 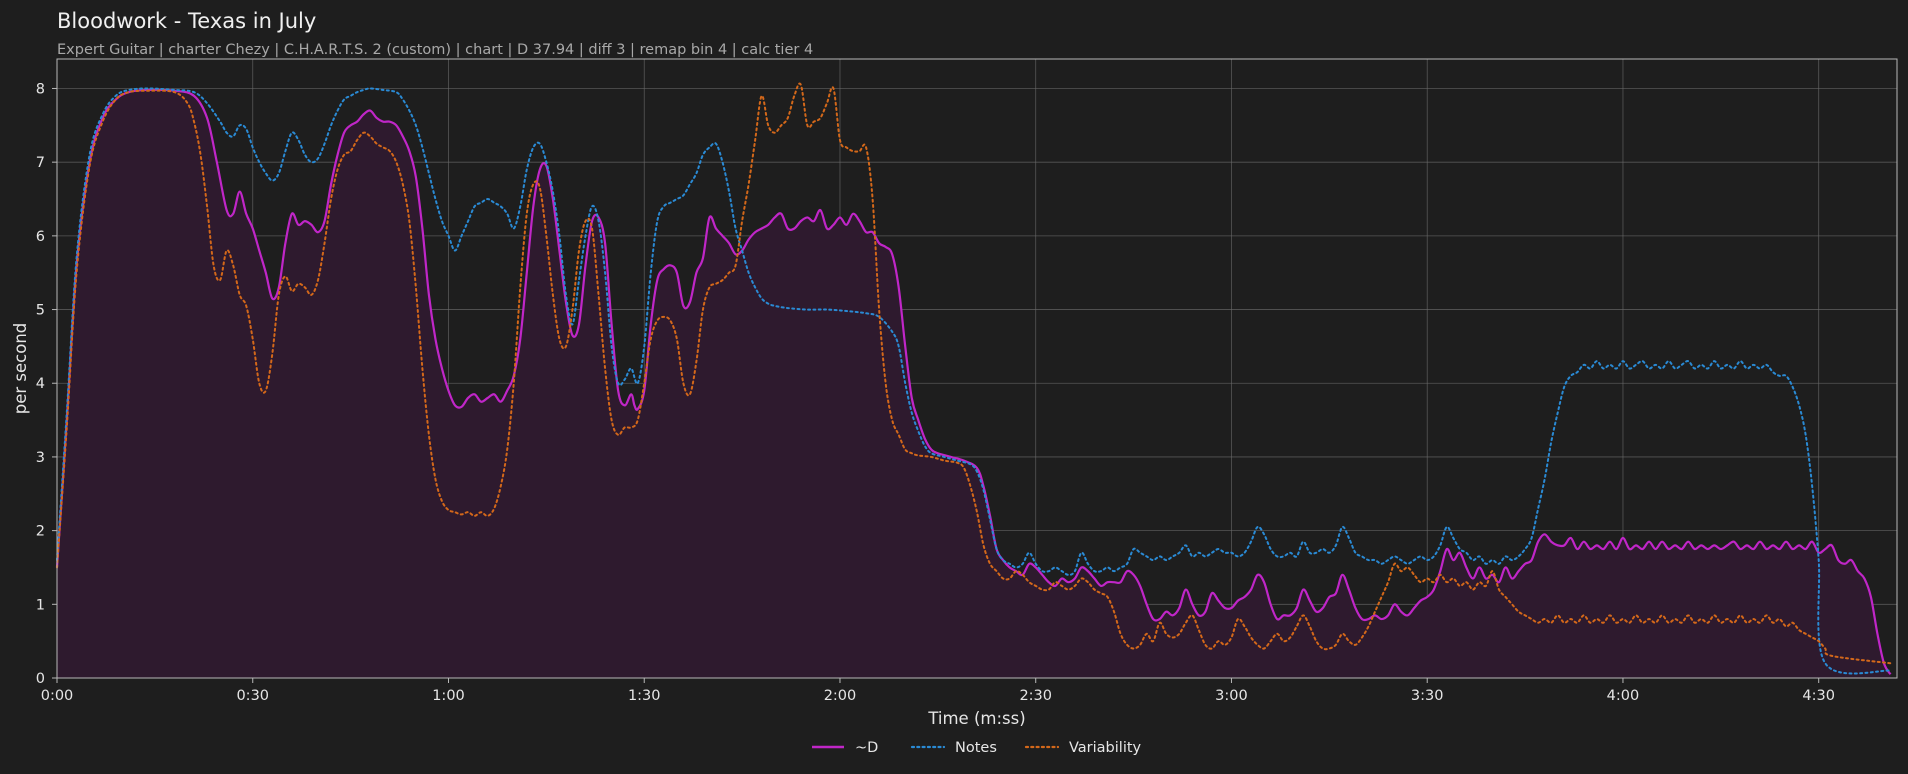 What do you see at coordinates (20, 369) in the screenshot?
I see `y-axis-label: per second` at bounding box center [20, 369].